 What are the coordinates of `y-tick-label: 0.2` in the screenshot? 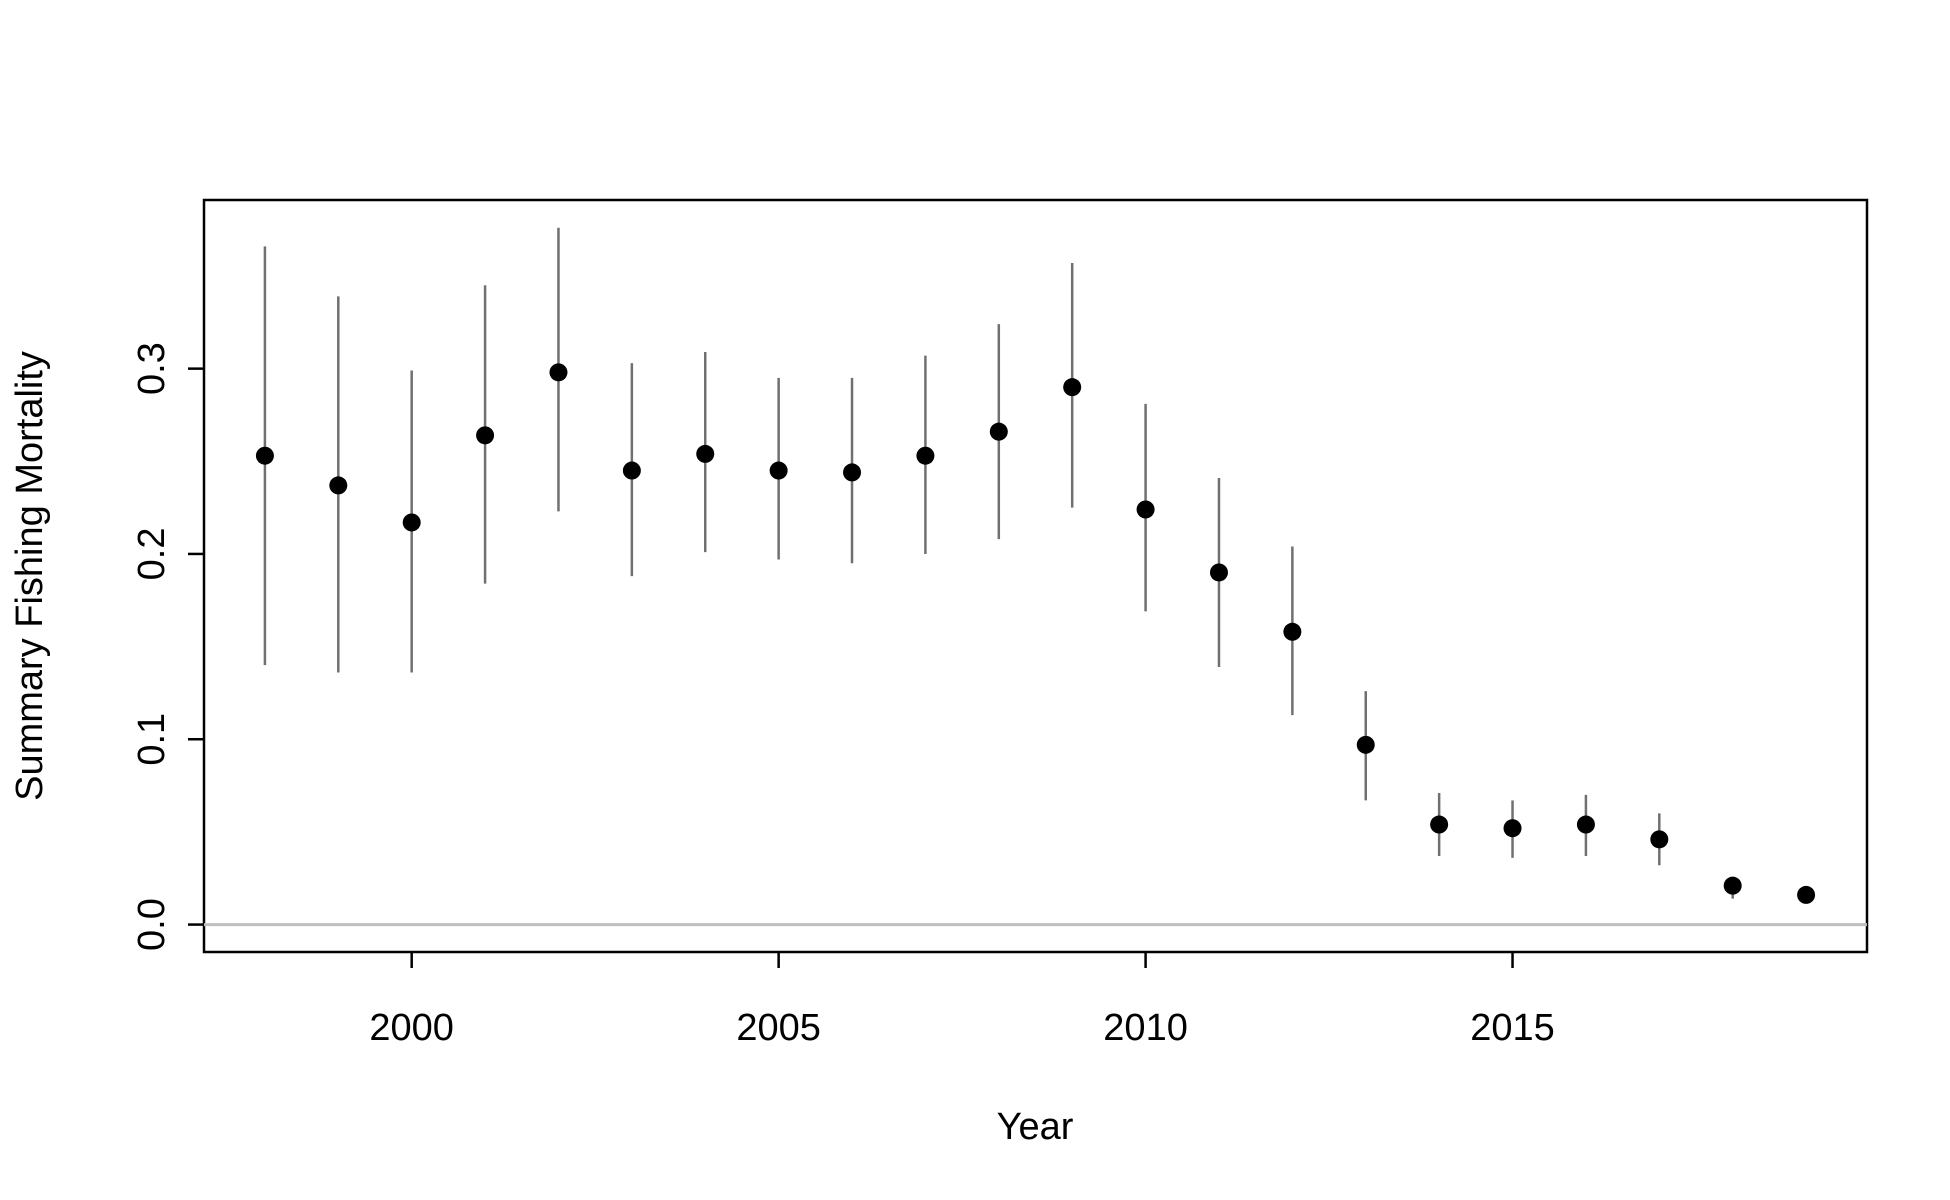 It's located at (152, 554).